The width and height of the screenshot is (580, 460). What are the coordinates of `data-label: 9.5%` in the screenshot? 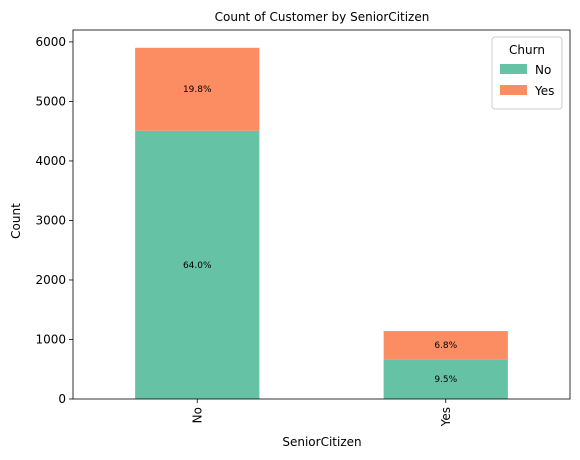 It's located at (445, 380).